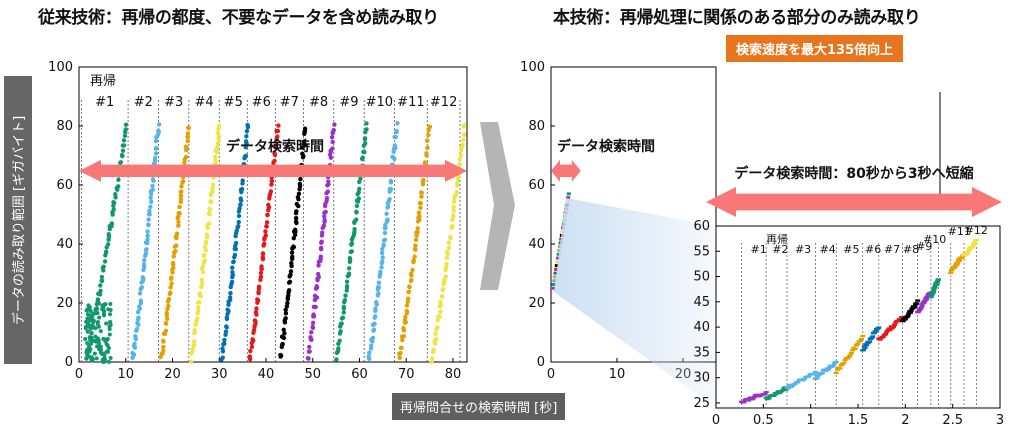 Image resolution: width=1024 pixels, height=444 pixels. Describe the element at coordinates (976, 230) in the screenshot. I see `recursion-label: #12` at that location.